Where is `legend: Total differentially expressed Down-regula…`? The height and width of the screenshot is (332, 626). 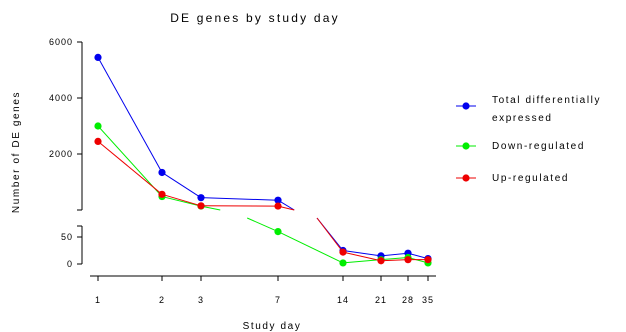
legend: Total differentially expressed Down-regula… is located at coordinates (528, 139).